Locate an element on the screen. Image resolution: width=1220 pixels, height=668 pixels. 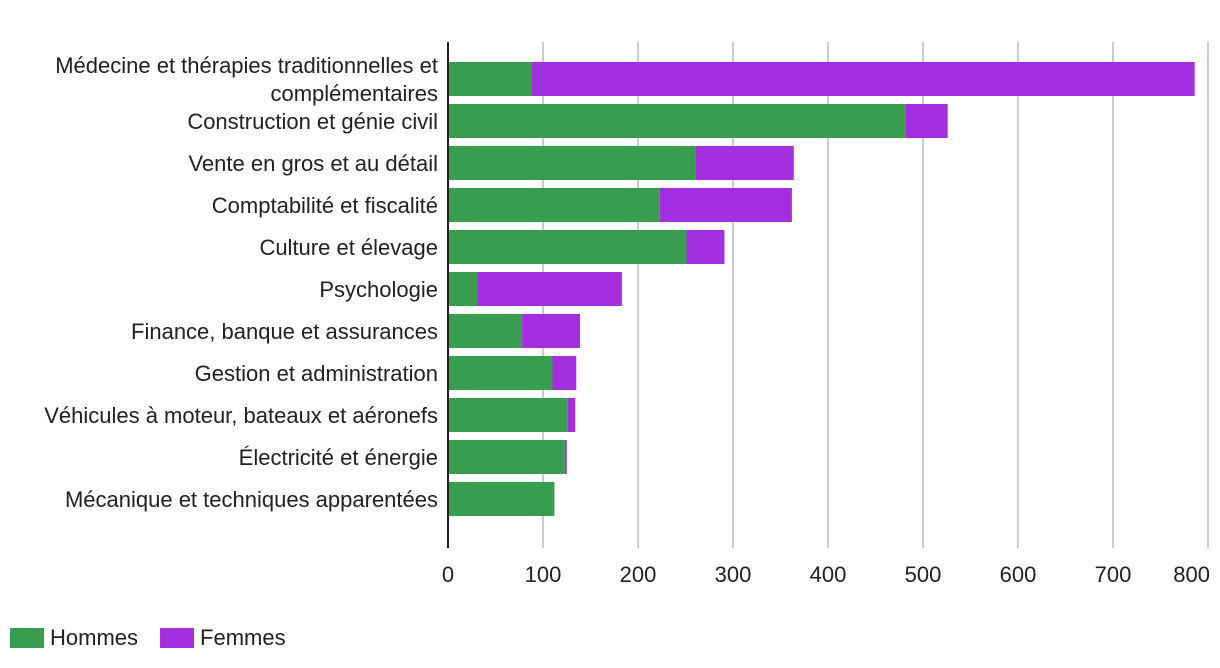
category-label: Construction et génie civil is located at coordinates (312, 121).